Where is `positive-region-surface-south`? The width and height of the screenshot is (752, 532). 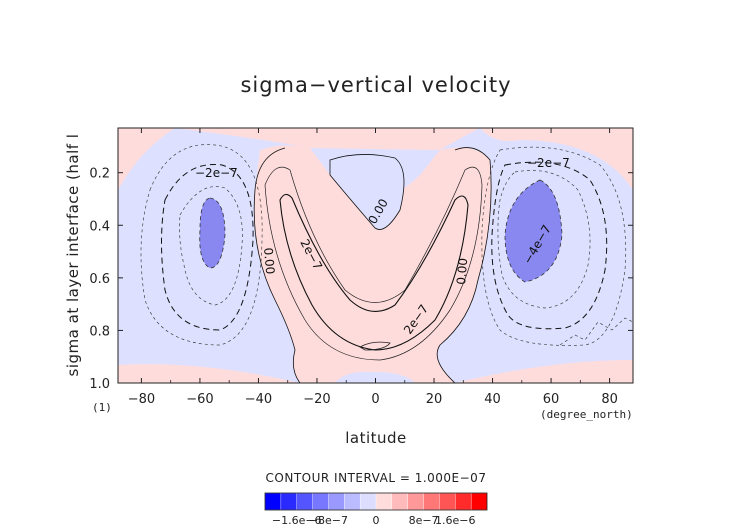
positive-region-surface-south is located at coordinates (209, 373).